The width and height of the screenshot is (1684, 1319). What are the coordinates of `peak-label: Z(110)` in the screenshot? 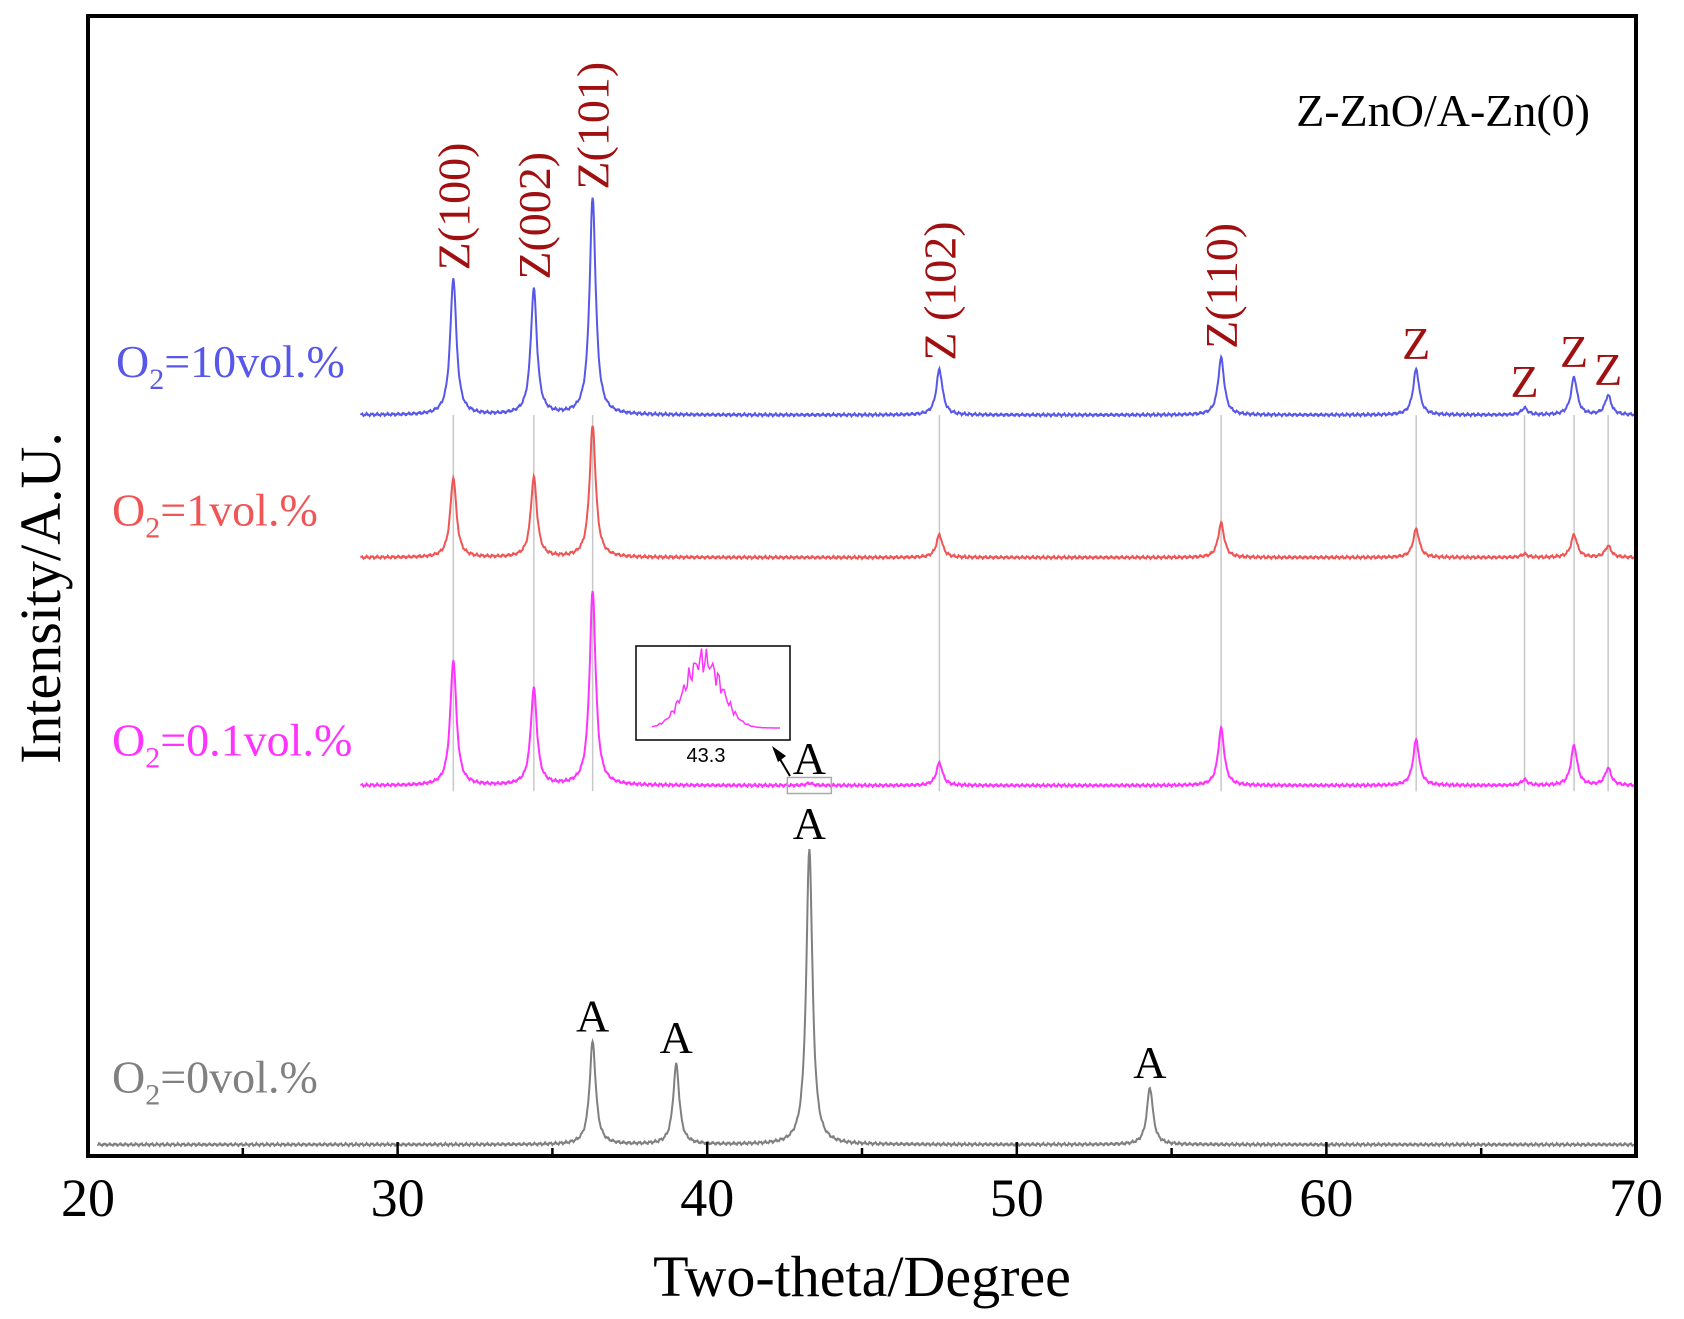 It's located at (1221, 286).